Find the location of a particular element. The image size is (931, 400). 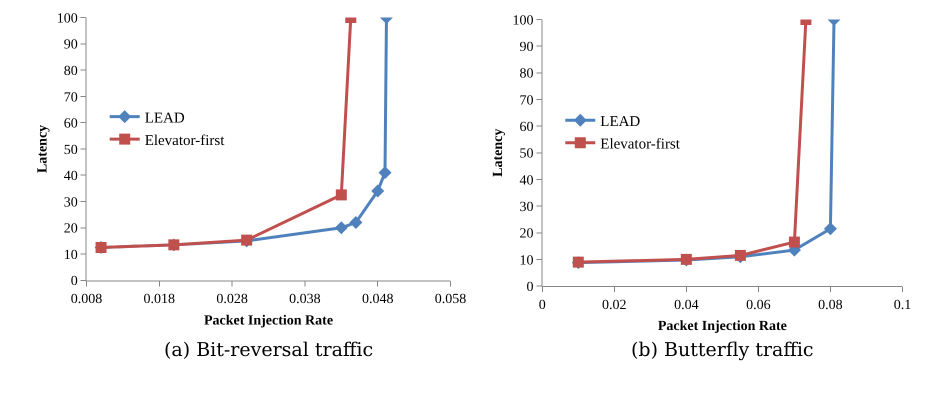

x-tick-label: 0.048 is located at coordinates (378, 300).